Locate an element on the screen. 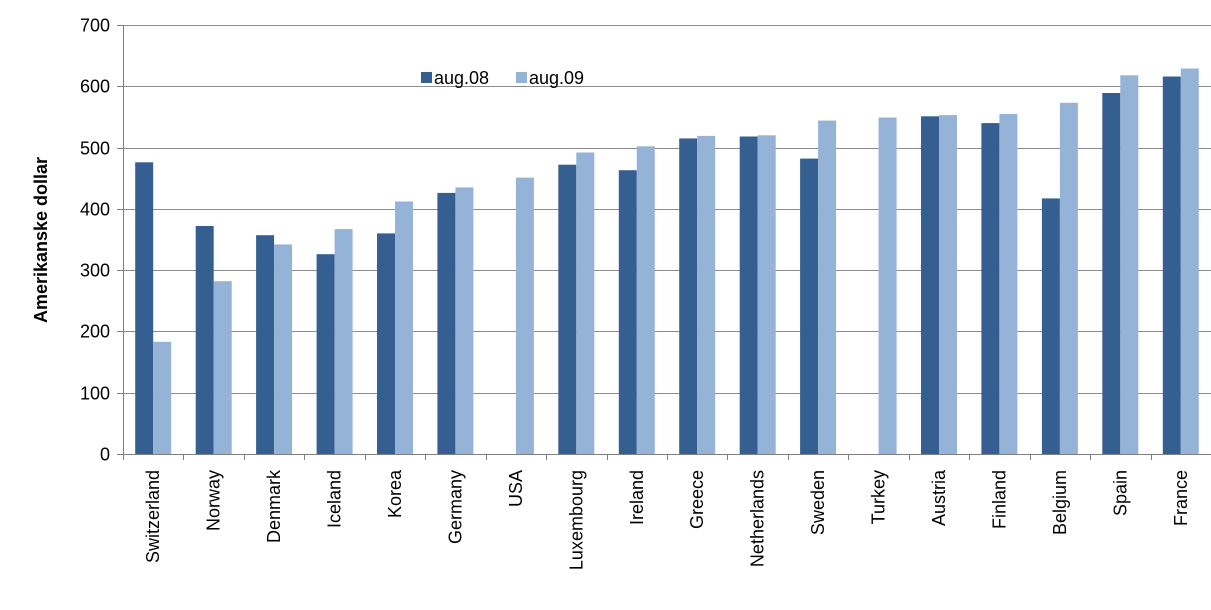 Image resolution: width=1211 pixels, height=610 pixels. x-tick-label: Iceland is located at coordinates (335, 499).